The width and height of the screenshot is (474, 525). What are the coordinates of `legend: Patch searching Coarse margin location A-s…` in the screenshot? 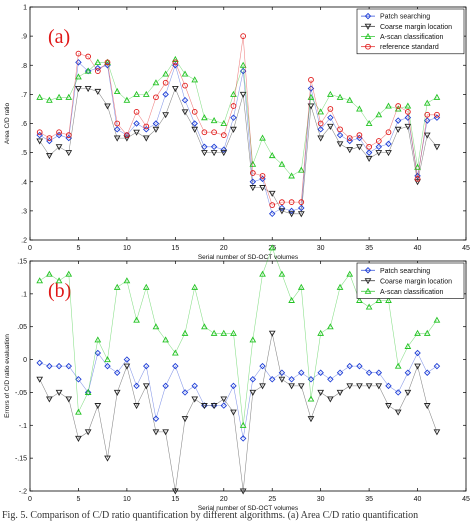 It's located at (410, 31).